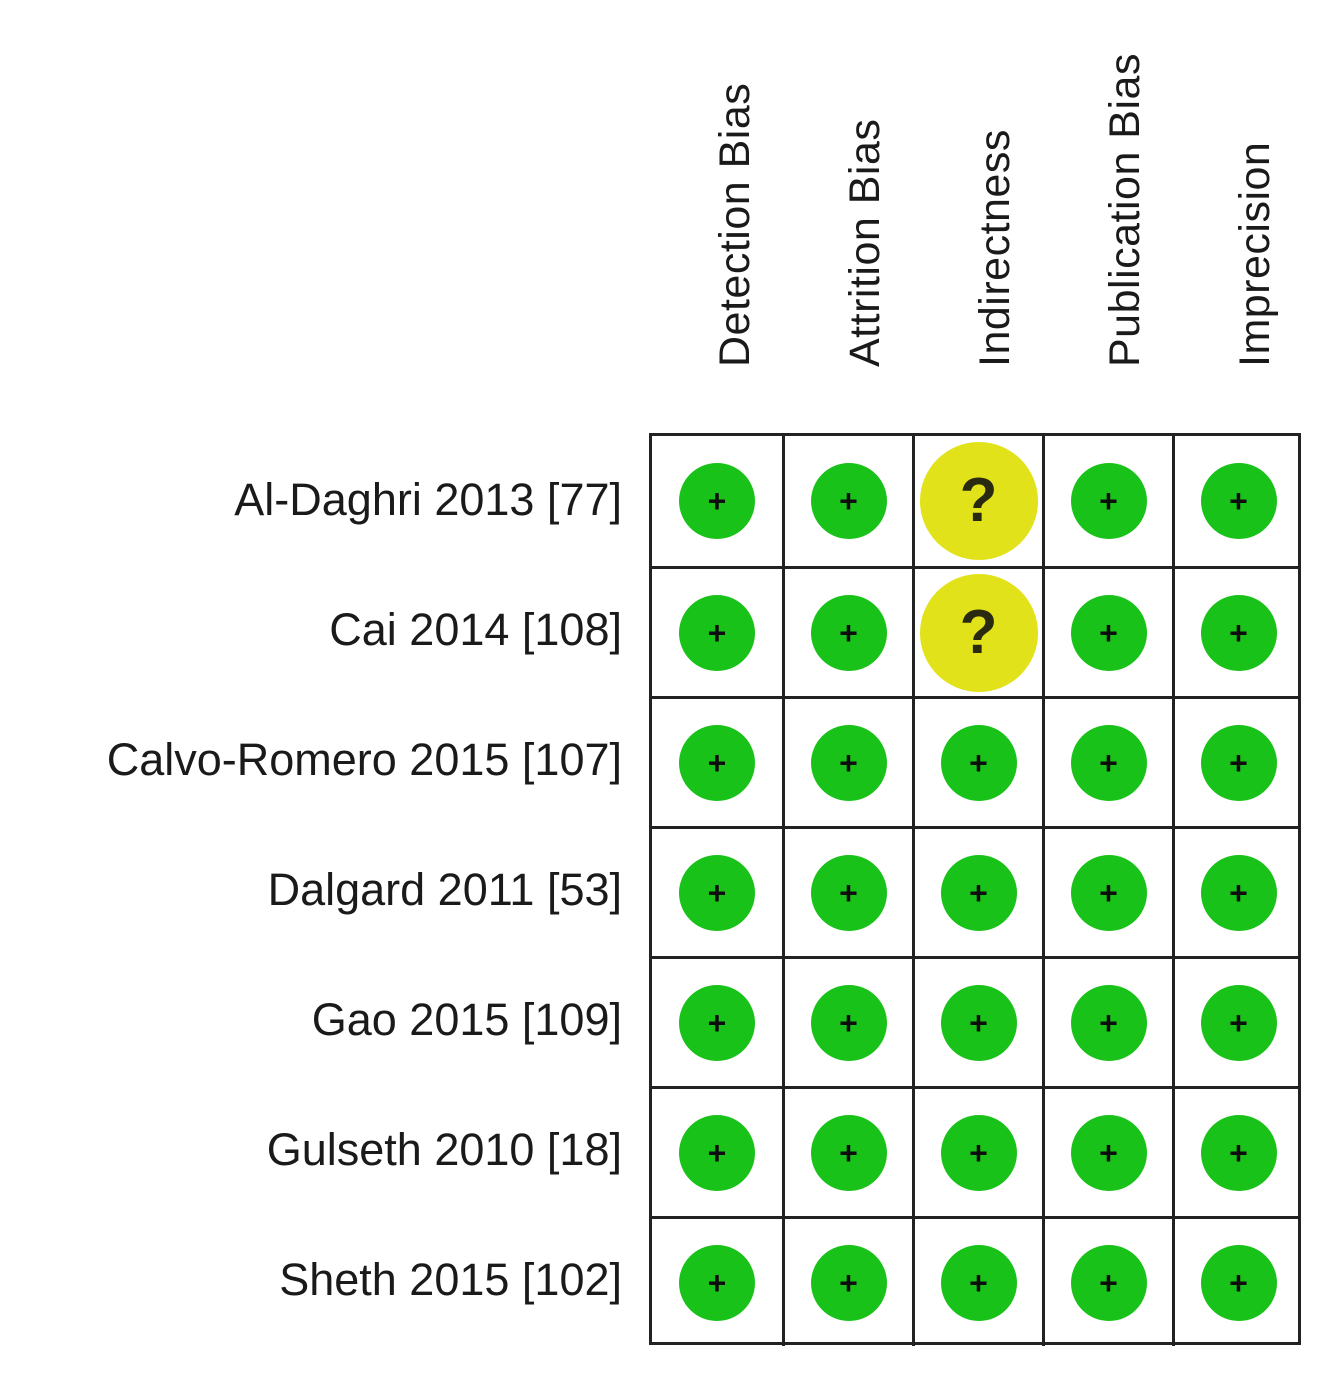  What do you see at coordinates (714, 205) in the screenshot?
I see `column-header: Detection Bias` at bounding box center [714, 205].